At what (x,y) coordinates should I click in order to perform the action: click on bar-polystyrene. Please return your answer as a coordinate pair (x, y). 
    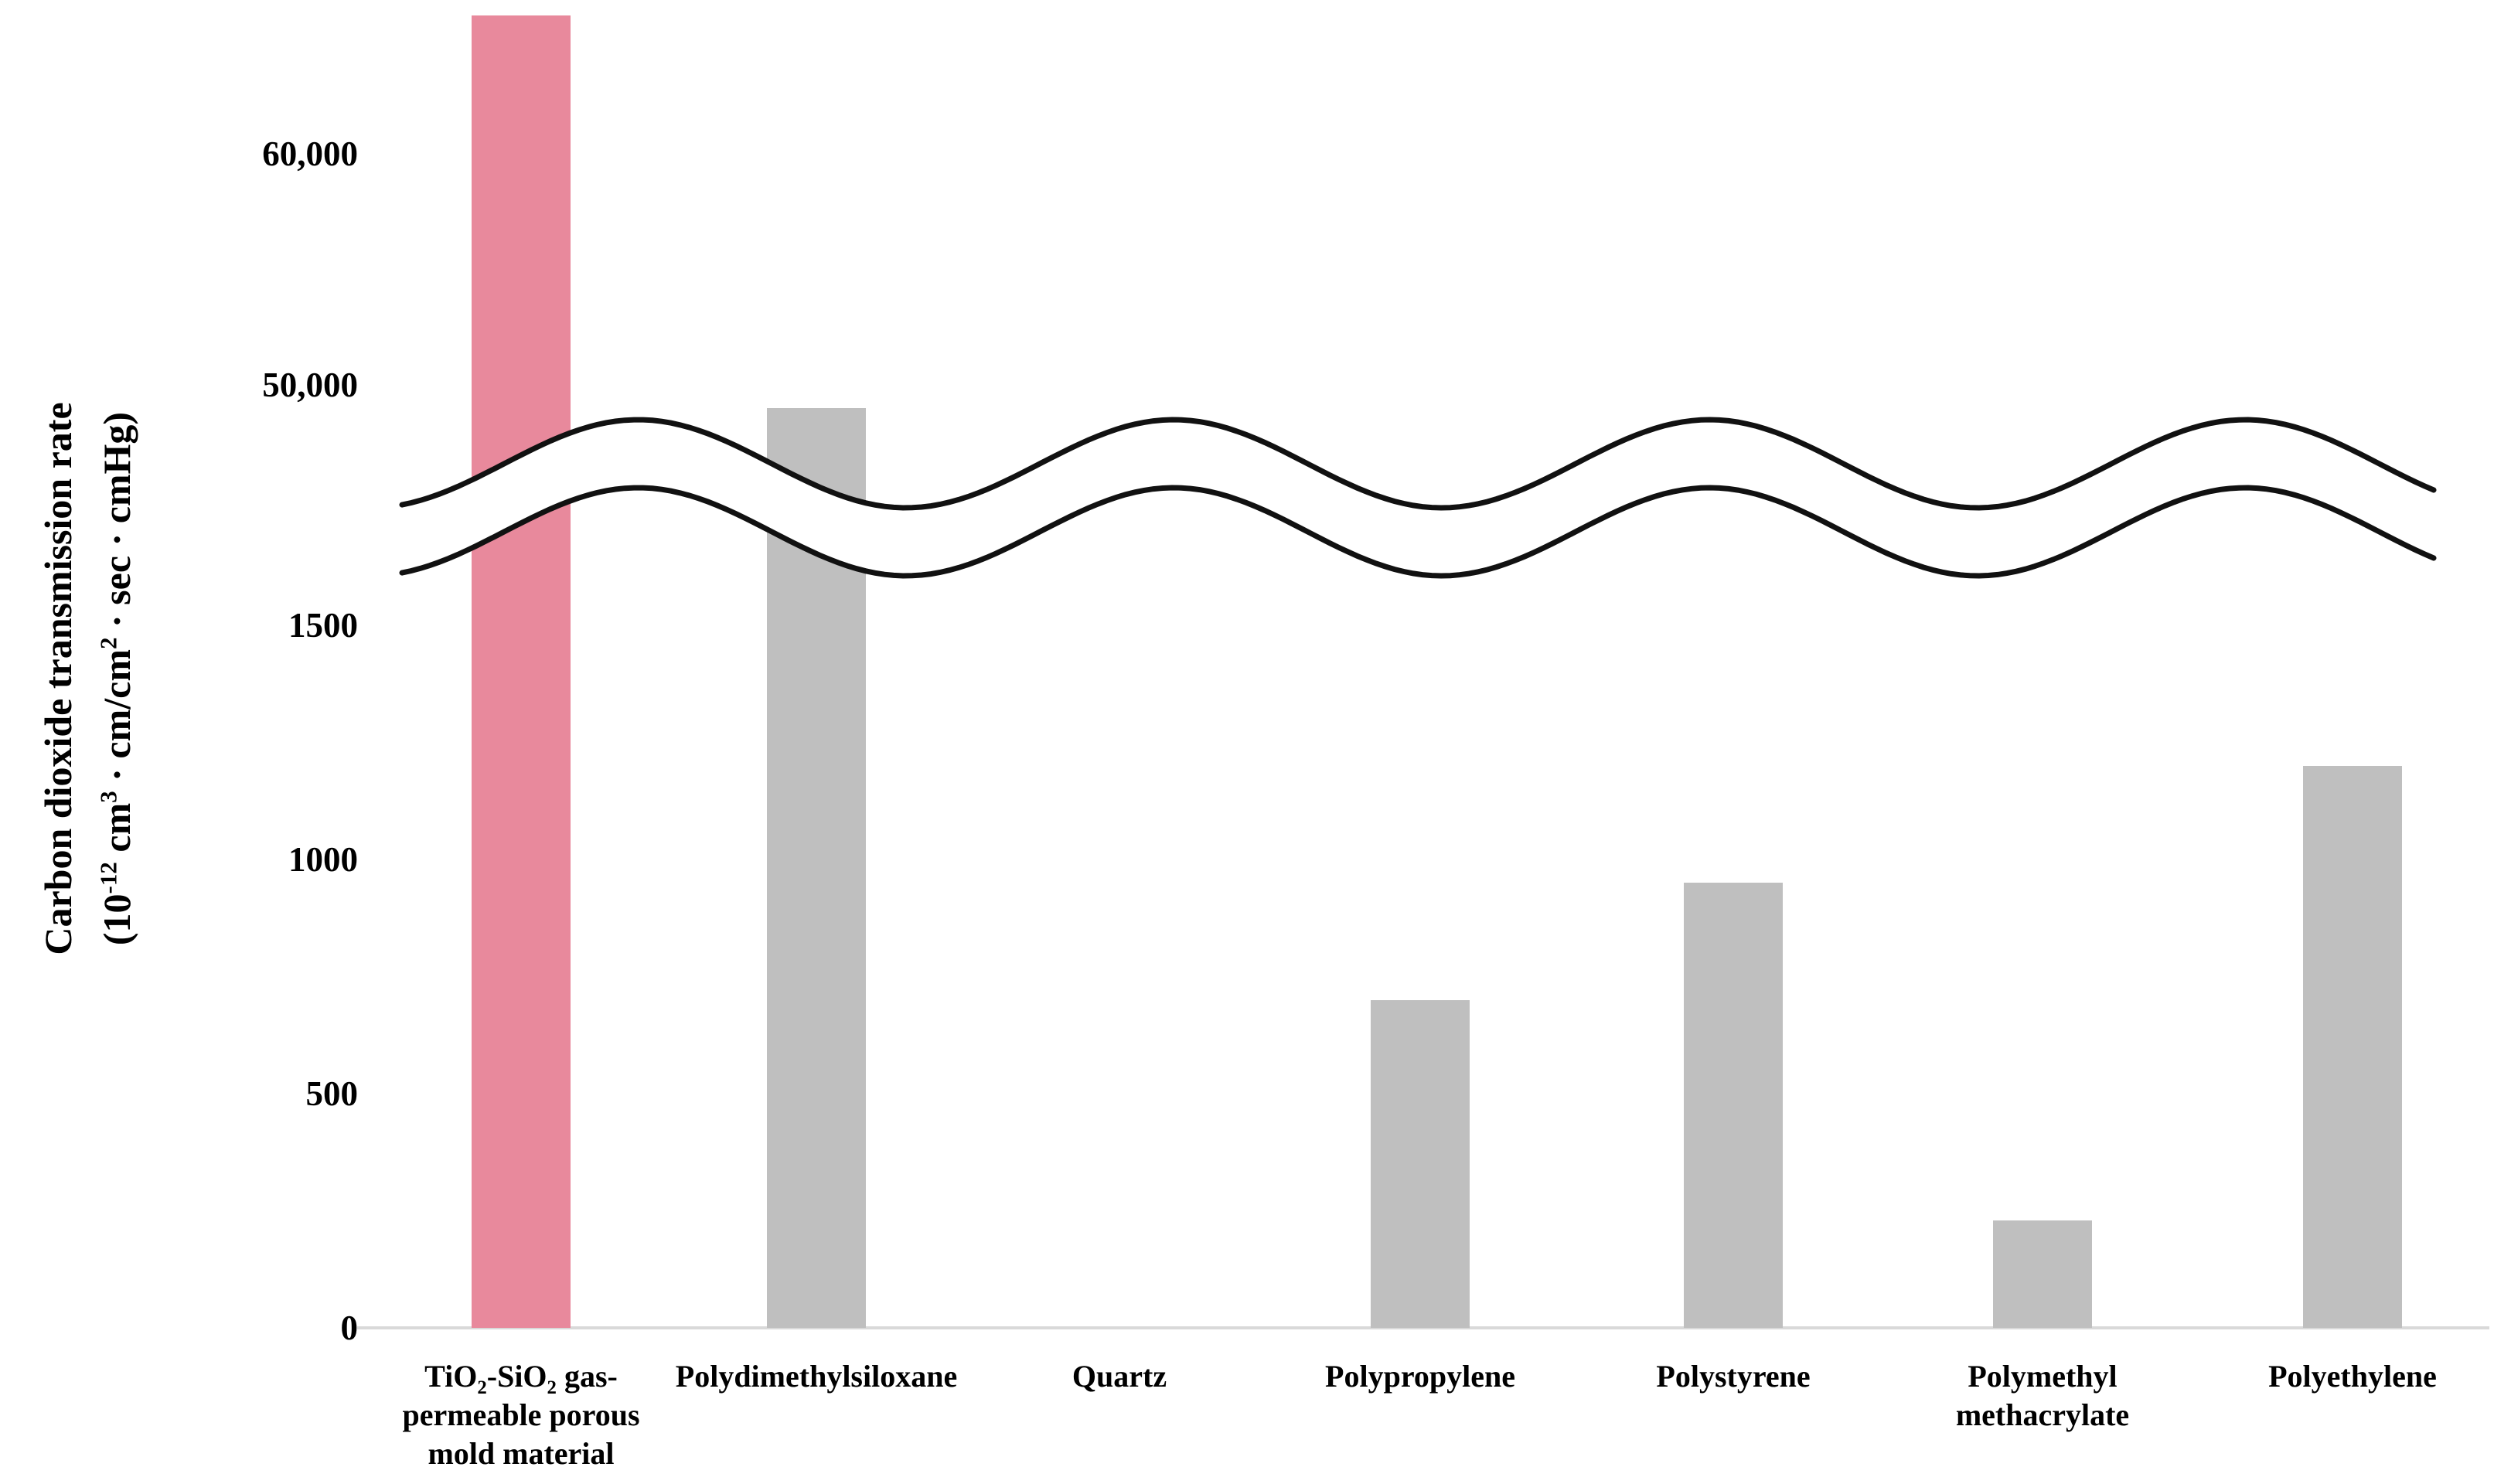
    Looking at the image, I should click on (1734, 1105).